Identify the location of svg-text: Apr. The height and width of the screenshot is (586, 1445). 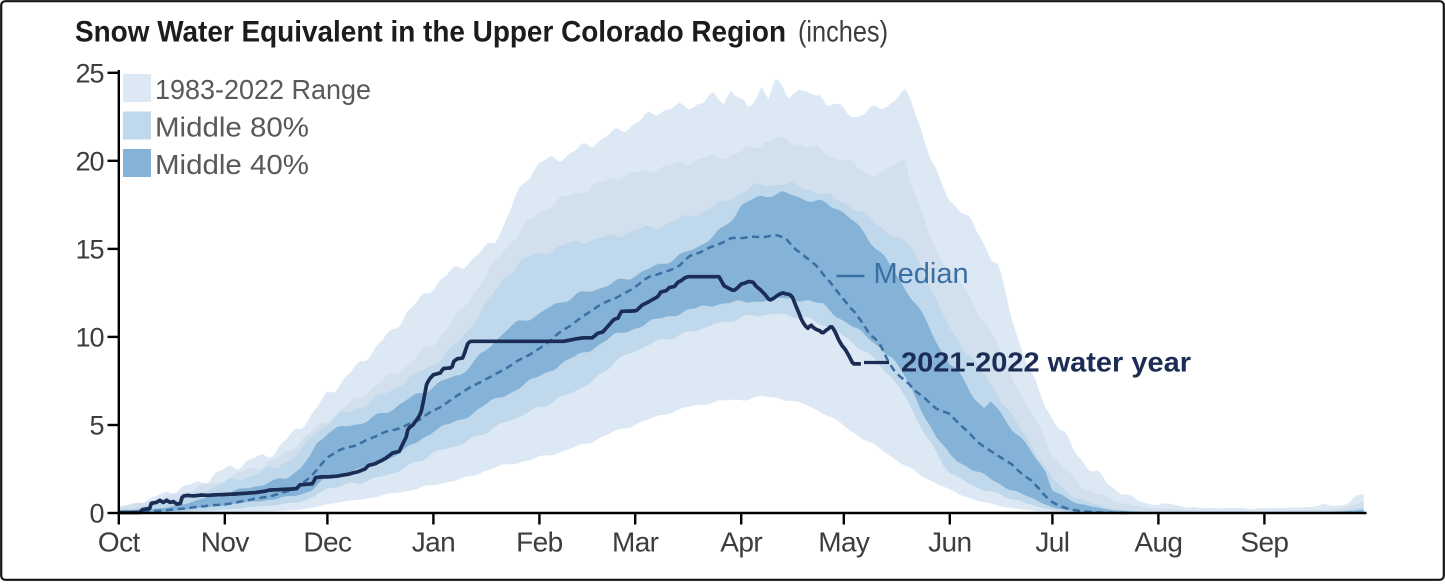
(741, 542).